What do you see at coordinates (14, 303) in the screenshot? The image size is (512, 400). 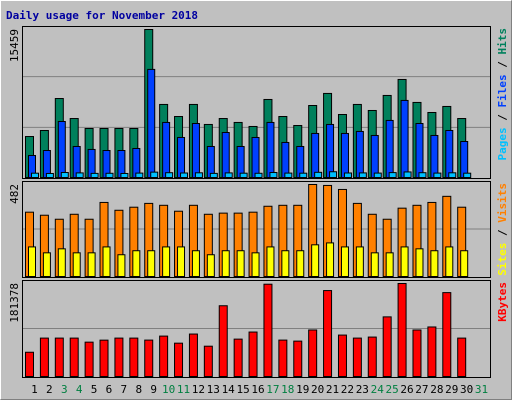 I see `y-tick-label: 181378` at bounding box center [14, 303].